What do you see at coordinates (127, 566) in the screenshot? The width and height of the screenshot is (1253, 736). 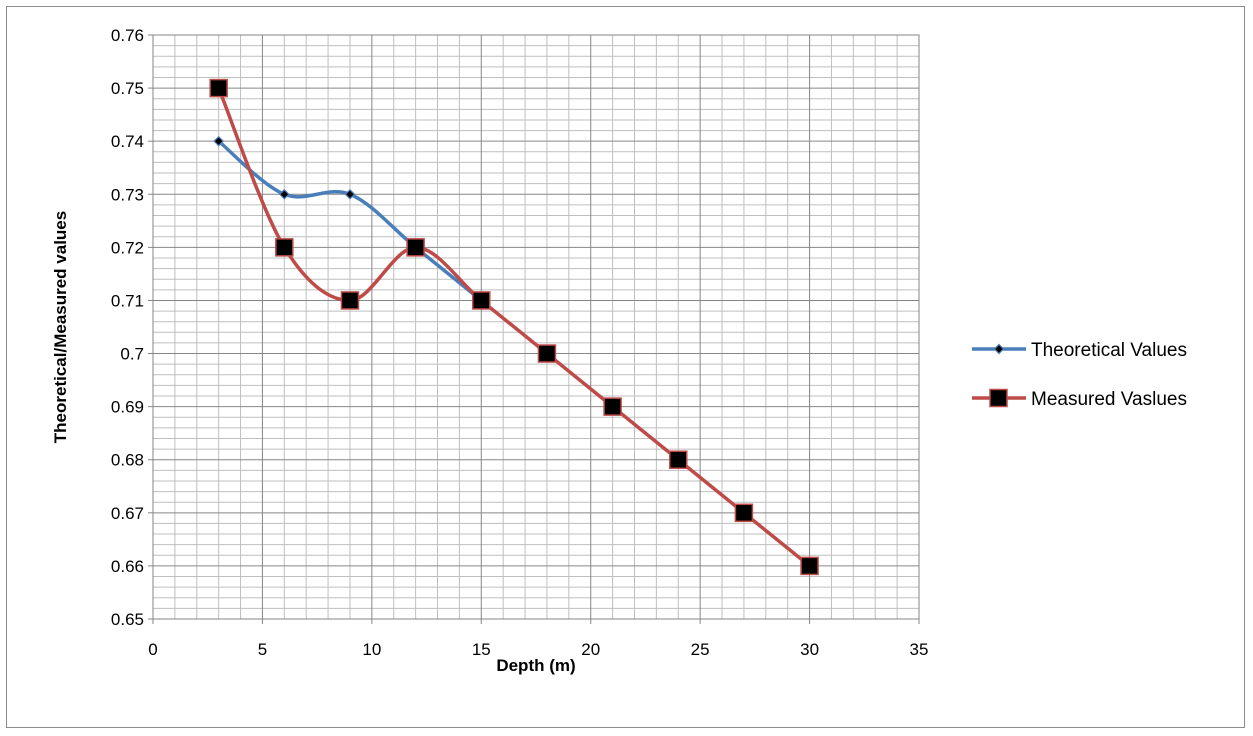 I see `y-tick-label: 0.66` at bounding box center [127, 566].